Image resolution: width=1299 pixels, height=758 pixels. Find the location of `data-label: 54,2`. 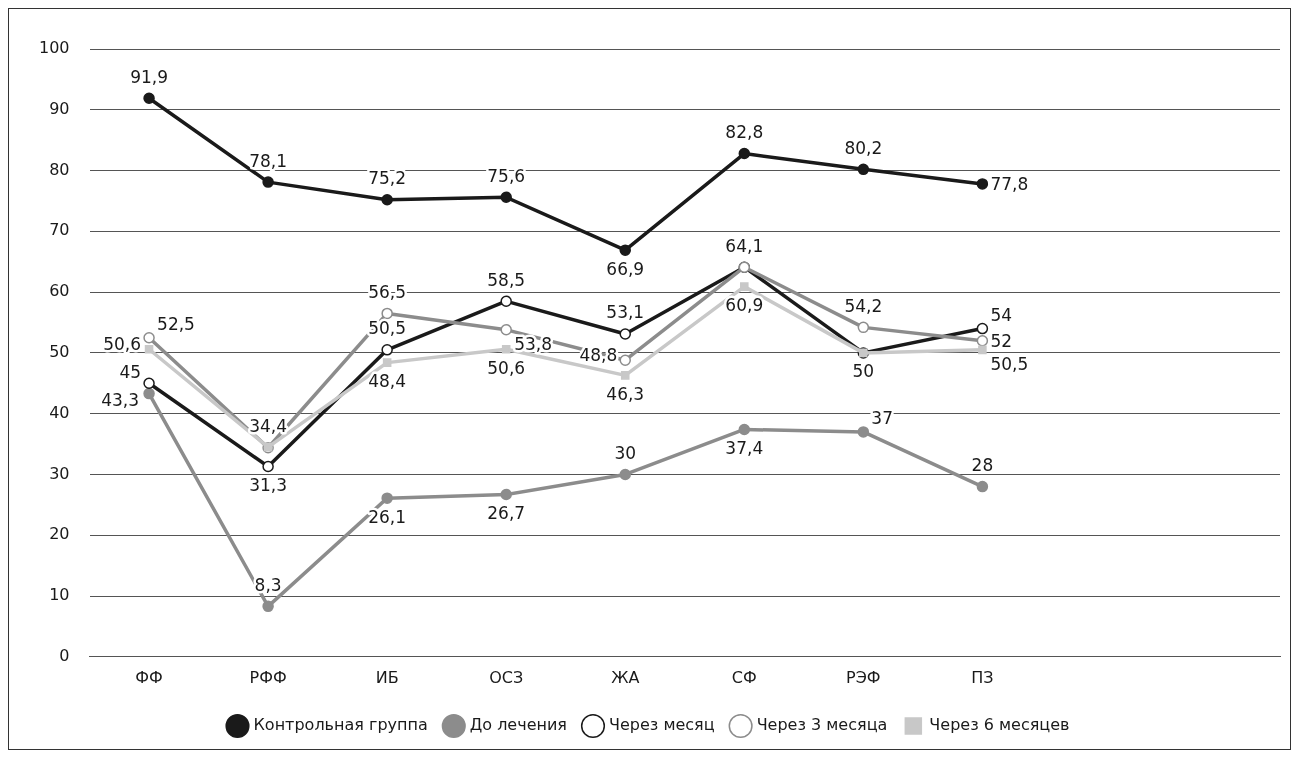

data-label: 54,2 is located at coordinates (863, 305).